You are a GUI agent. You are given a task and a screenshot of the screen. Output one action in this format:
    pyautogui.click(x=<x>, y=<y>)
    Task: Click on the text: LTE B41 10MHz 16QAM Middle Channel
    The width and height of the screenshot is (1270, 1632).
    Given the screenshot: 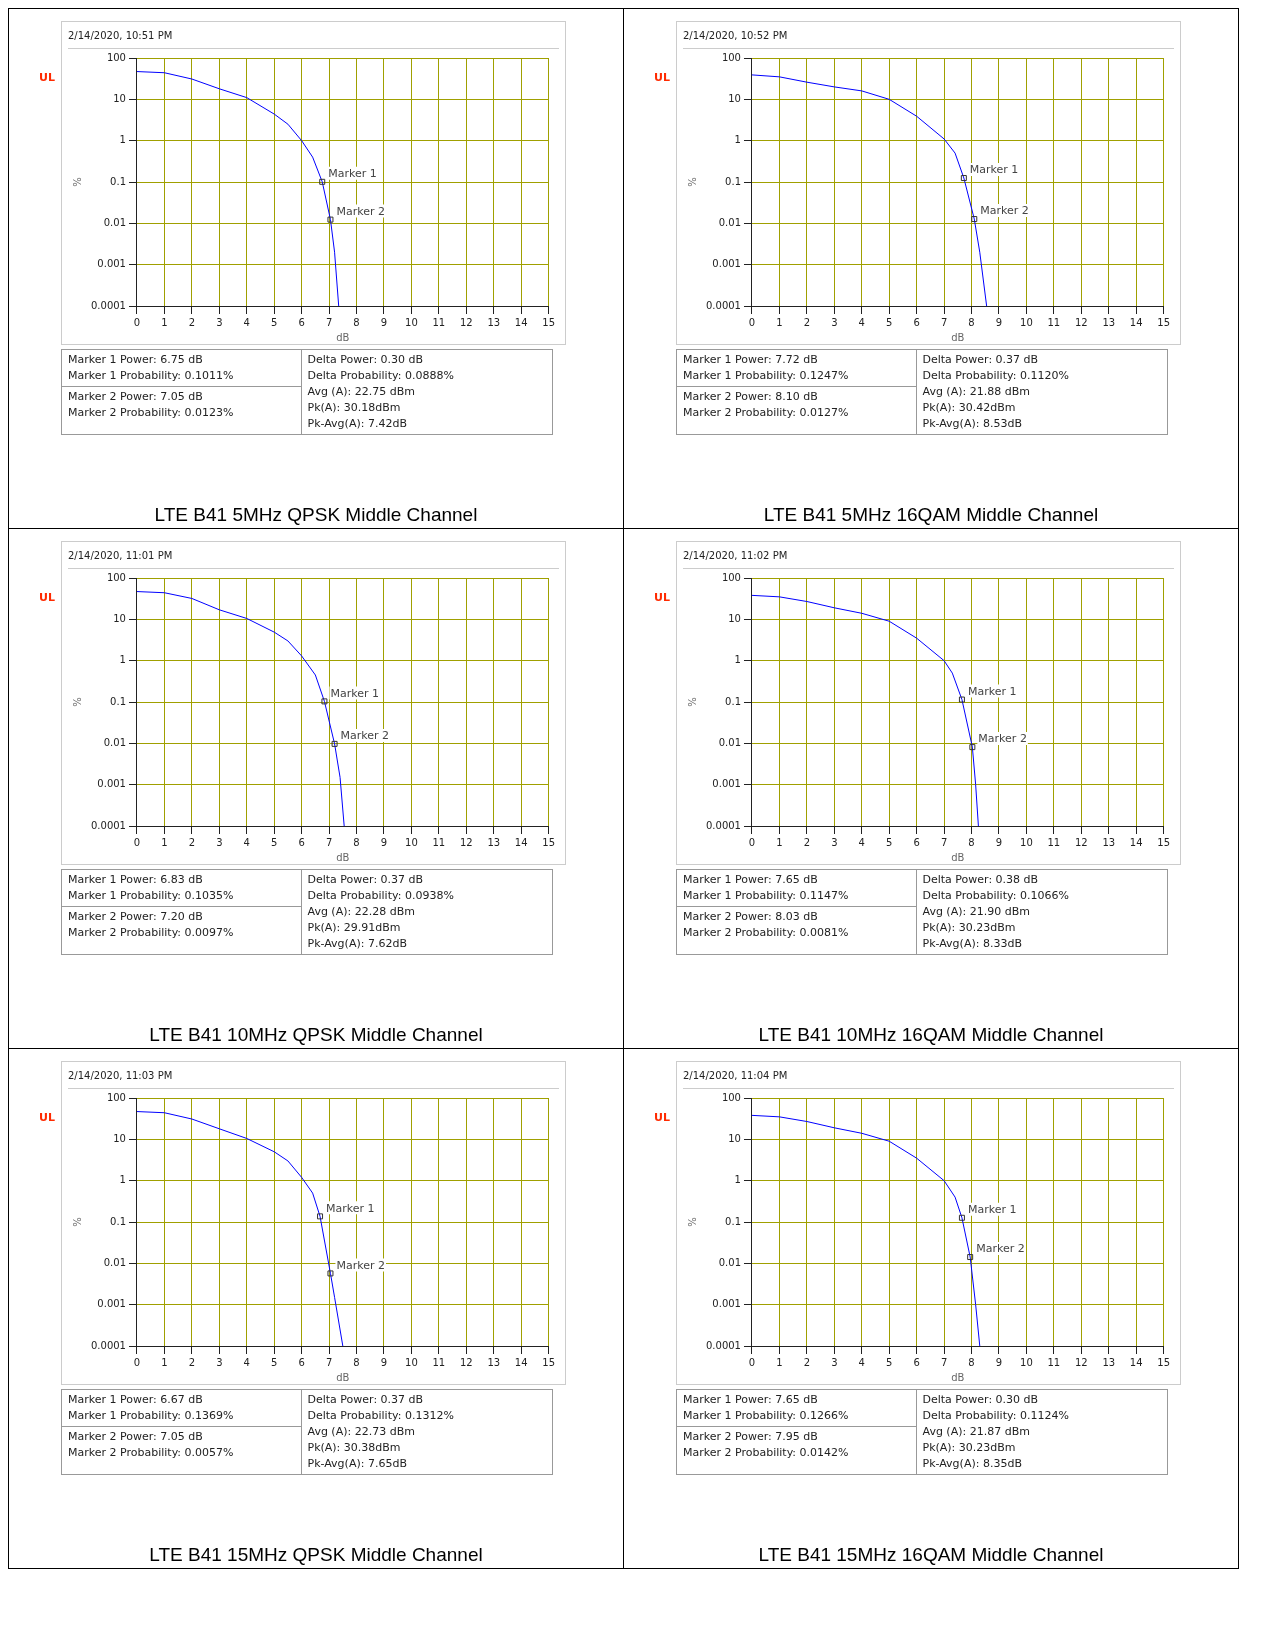 What is the action you would take?
    pyautogui.click(x=931, y=1035)
    